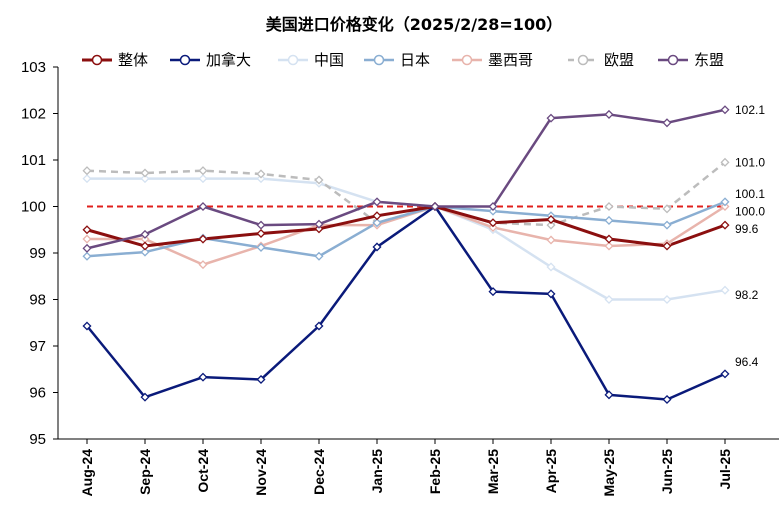 This screenshot has width=779, height=516. Describe the element at coordinates (33, 67) in the screenshot. I see `y-tick-label: 103` at that location.